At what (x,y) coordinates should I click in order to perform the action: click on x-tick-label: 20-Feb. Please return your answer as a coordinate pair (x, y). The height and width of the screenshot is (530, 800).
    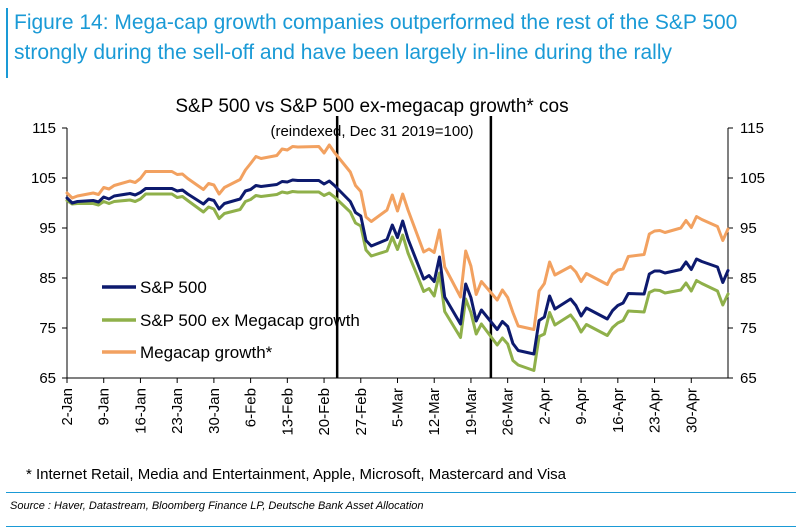
    Looking at the image, I should click on (324, 412).